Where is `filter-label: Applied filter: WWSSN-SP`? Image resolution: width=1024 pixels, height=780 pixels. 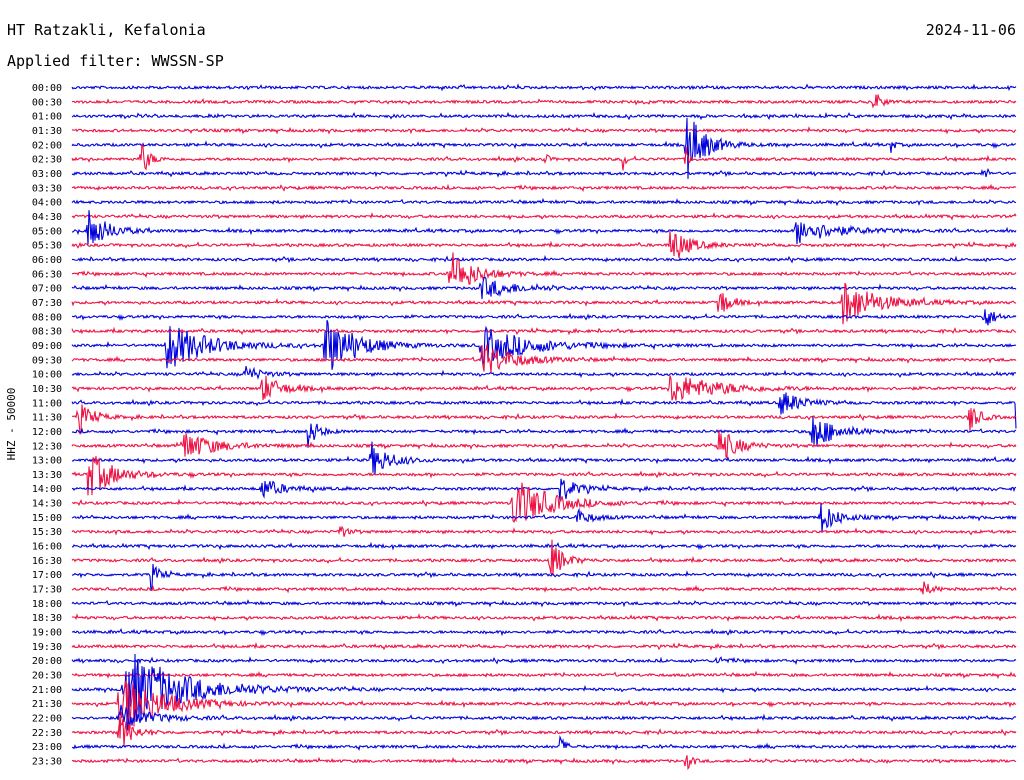
filter-label: Applied filter: WWSSN-SP is located at coordinates (115, 61).